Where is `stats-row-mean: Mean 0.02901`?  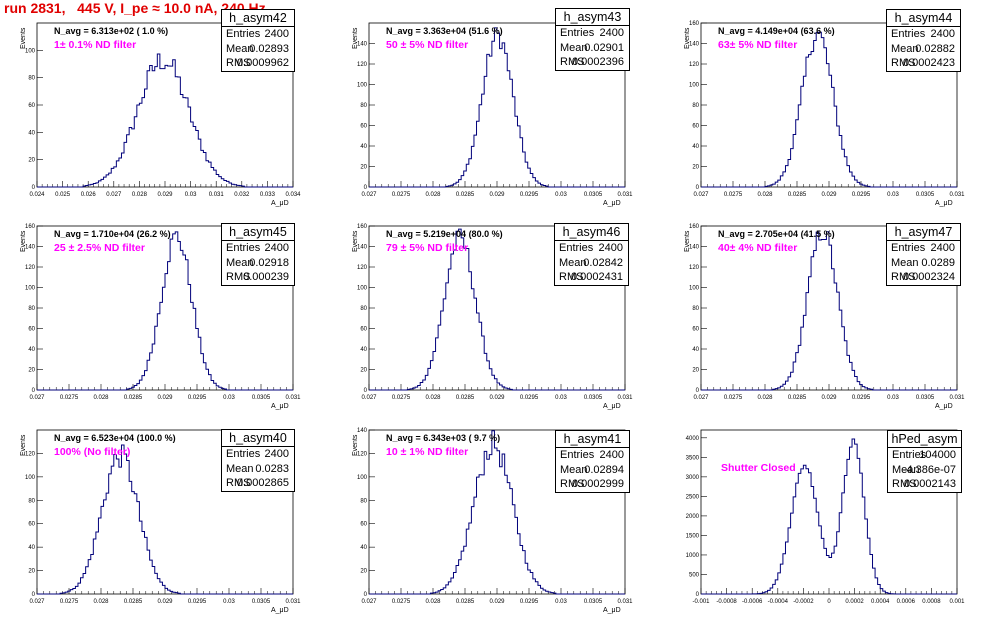
stats-row-mean: Mean 0.02901 is located at coordinates (592, 48).